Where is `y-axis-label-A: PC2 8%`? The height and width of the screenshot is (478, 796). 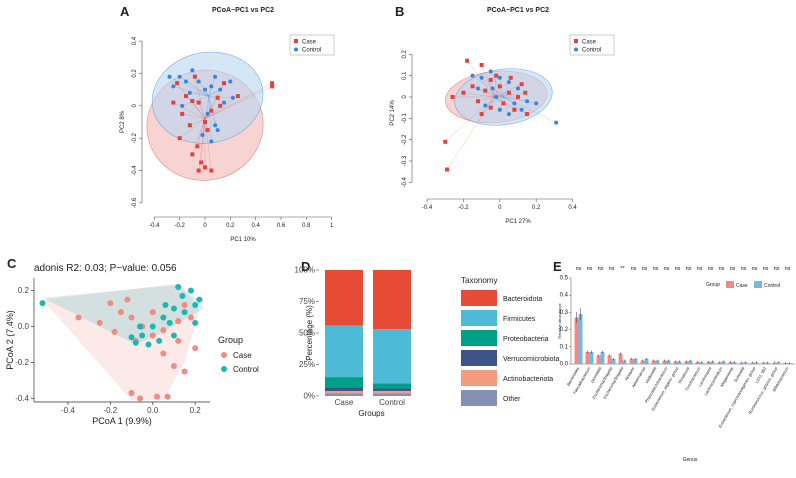 y-axis-label-A: PC2 8% is located at coordinates (123, 121).